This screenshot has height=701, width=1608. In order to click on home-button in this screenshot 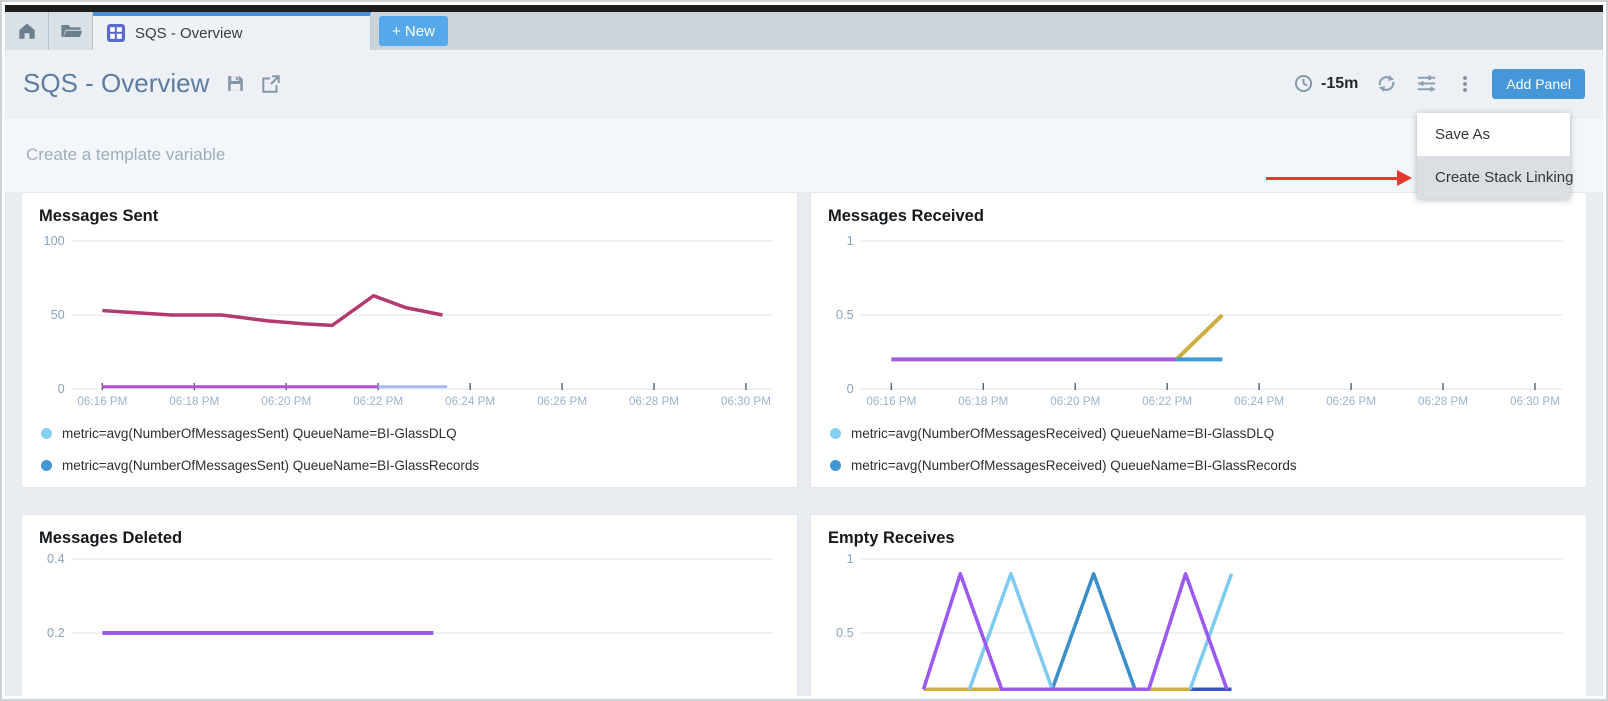, I will do `click(27, 31)`.